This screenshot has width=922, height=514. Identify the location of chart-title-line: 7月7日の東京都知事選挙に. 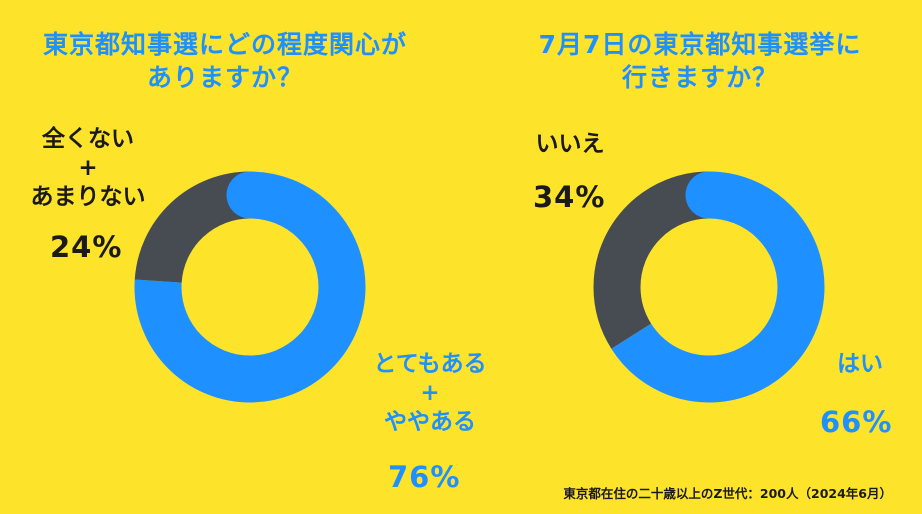
(700, 44).